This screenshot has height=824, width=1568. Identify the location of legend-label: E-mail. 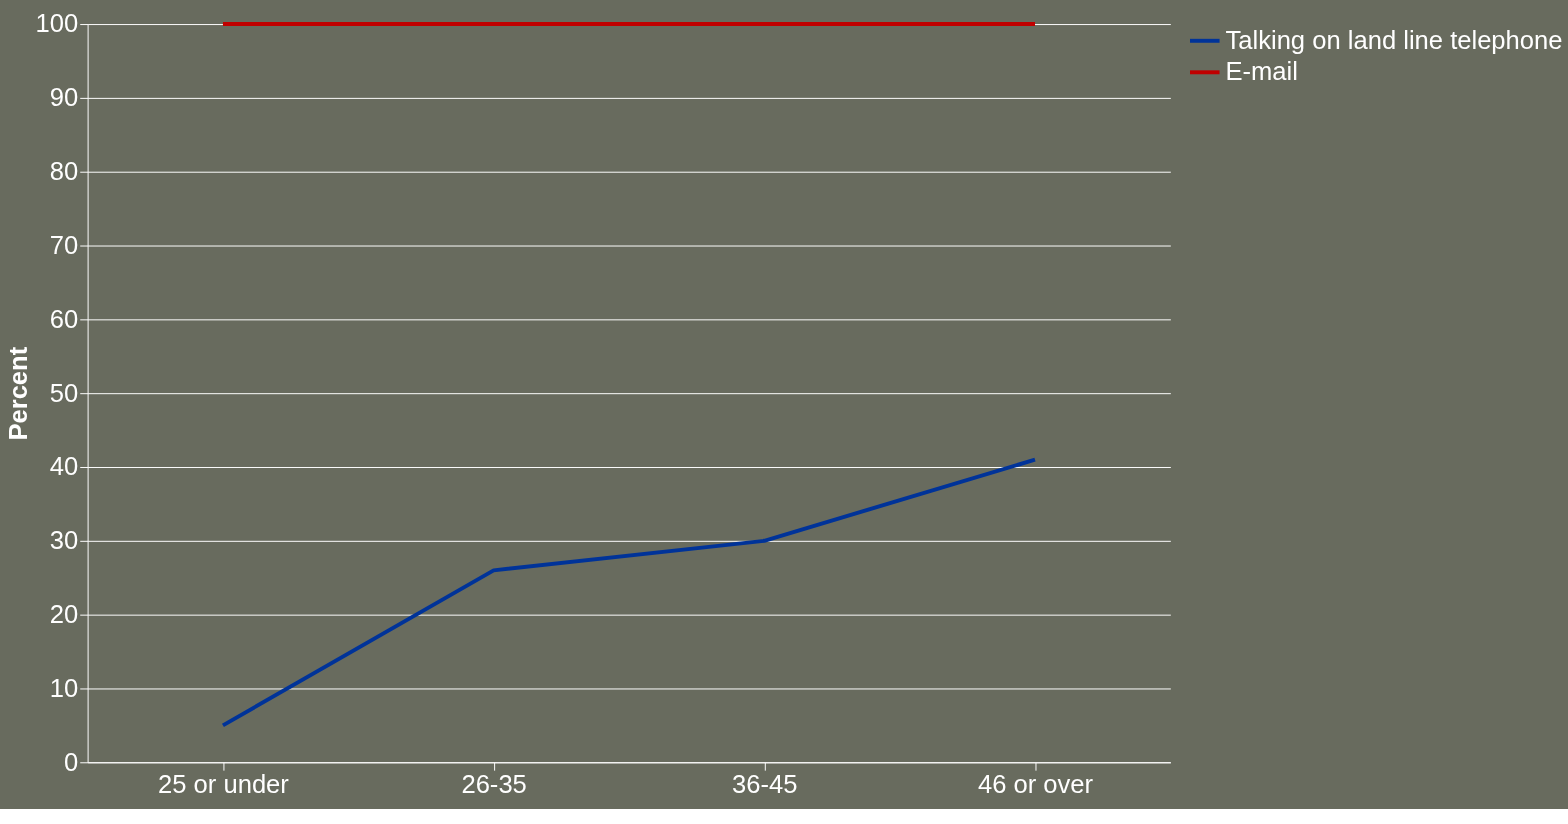
(1261, 71).